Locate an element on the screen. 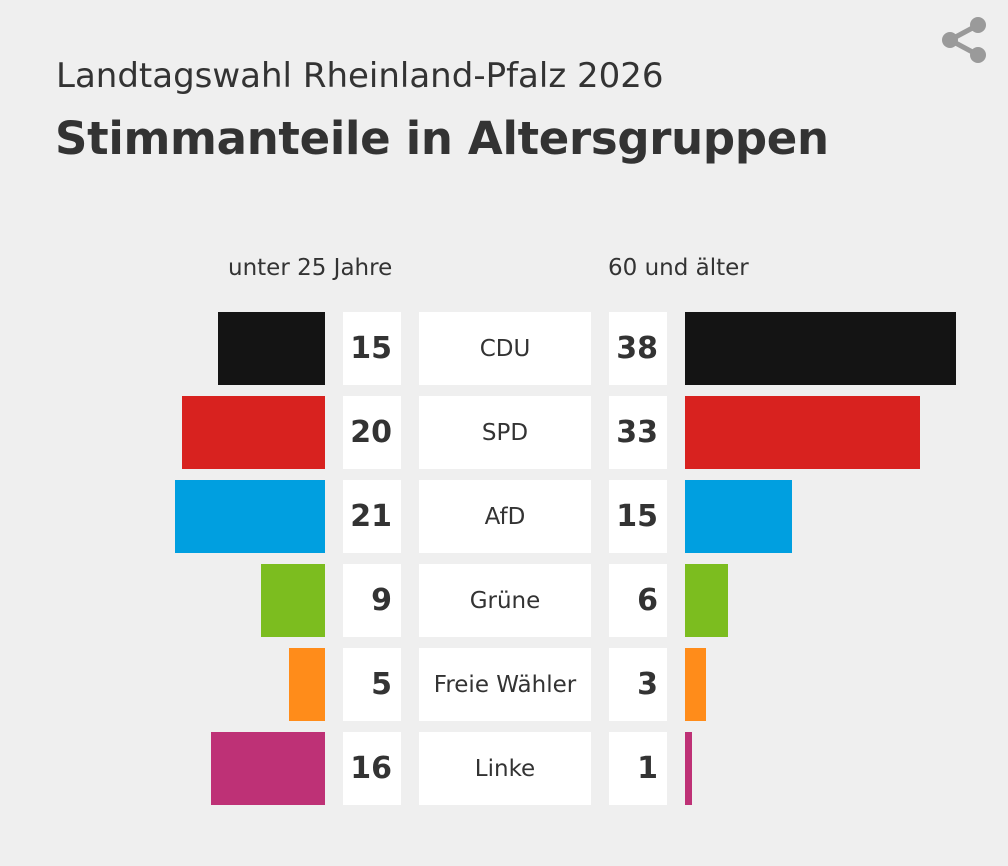  share-icon is located at coordinates (964, 40).